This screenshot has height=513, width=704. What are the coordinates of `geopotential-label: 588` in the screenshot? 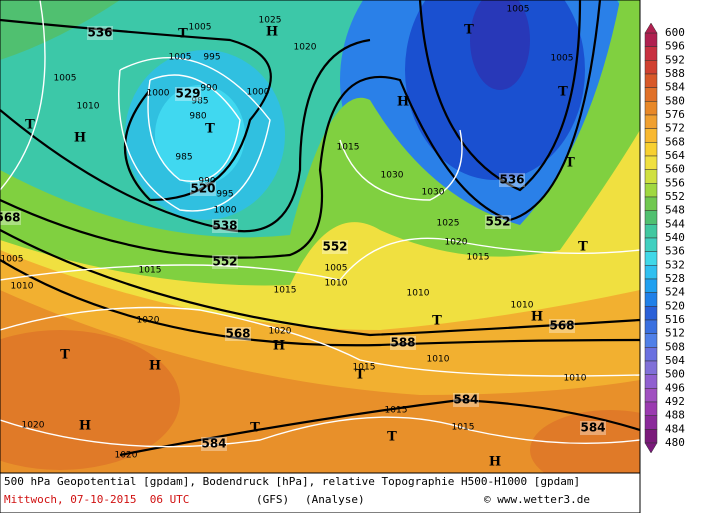 It's located at (402, 343).